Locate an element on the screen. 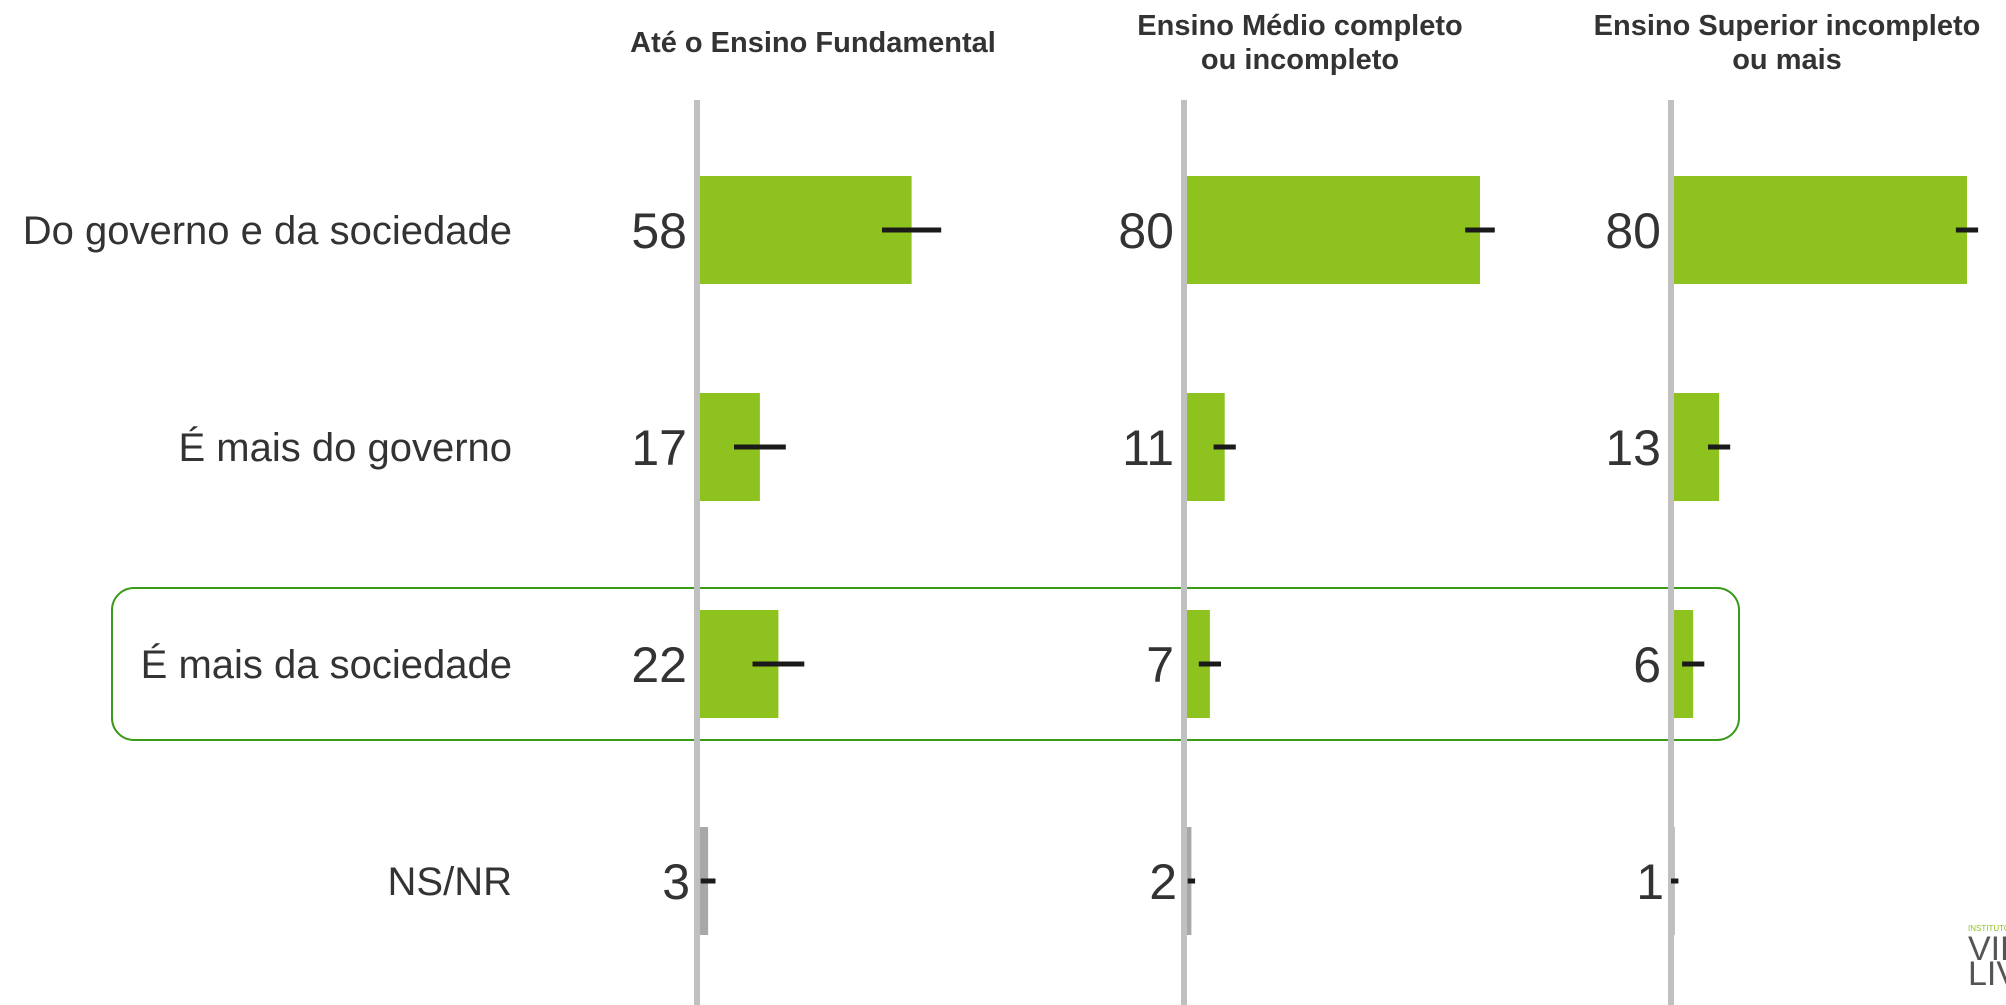  highlight-box is located at coordinates (925, 664).